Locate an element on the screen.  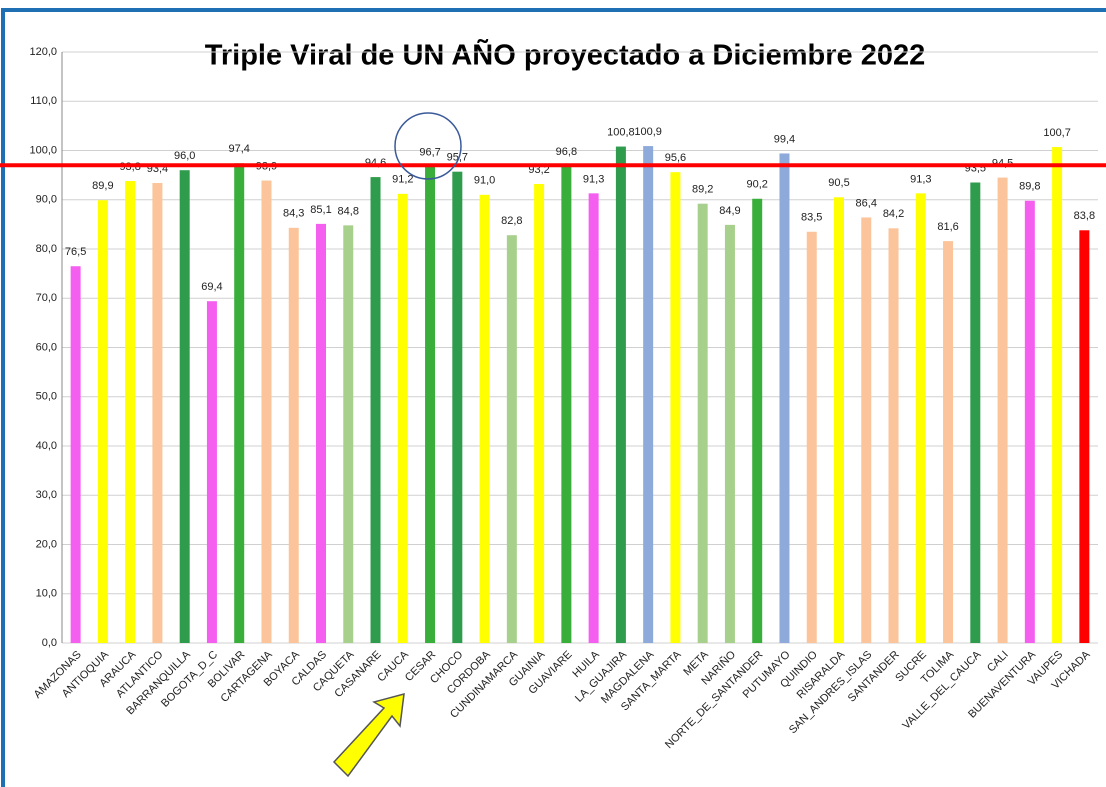
data-label: 84,3 is located at coordinates (293, 214).